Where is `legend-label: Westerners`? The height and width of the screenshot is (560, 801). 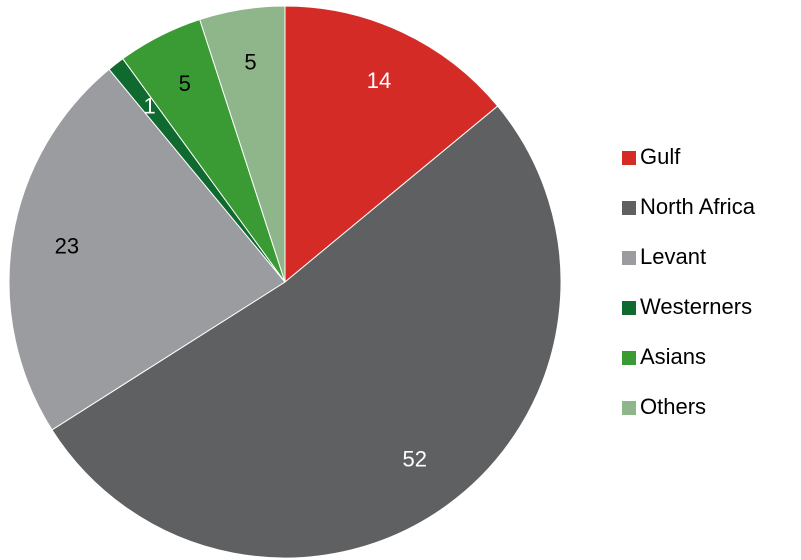
legend-label: Westerners is located at coordinates (696, 306).